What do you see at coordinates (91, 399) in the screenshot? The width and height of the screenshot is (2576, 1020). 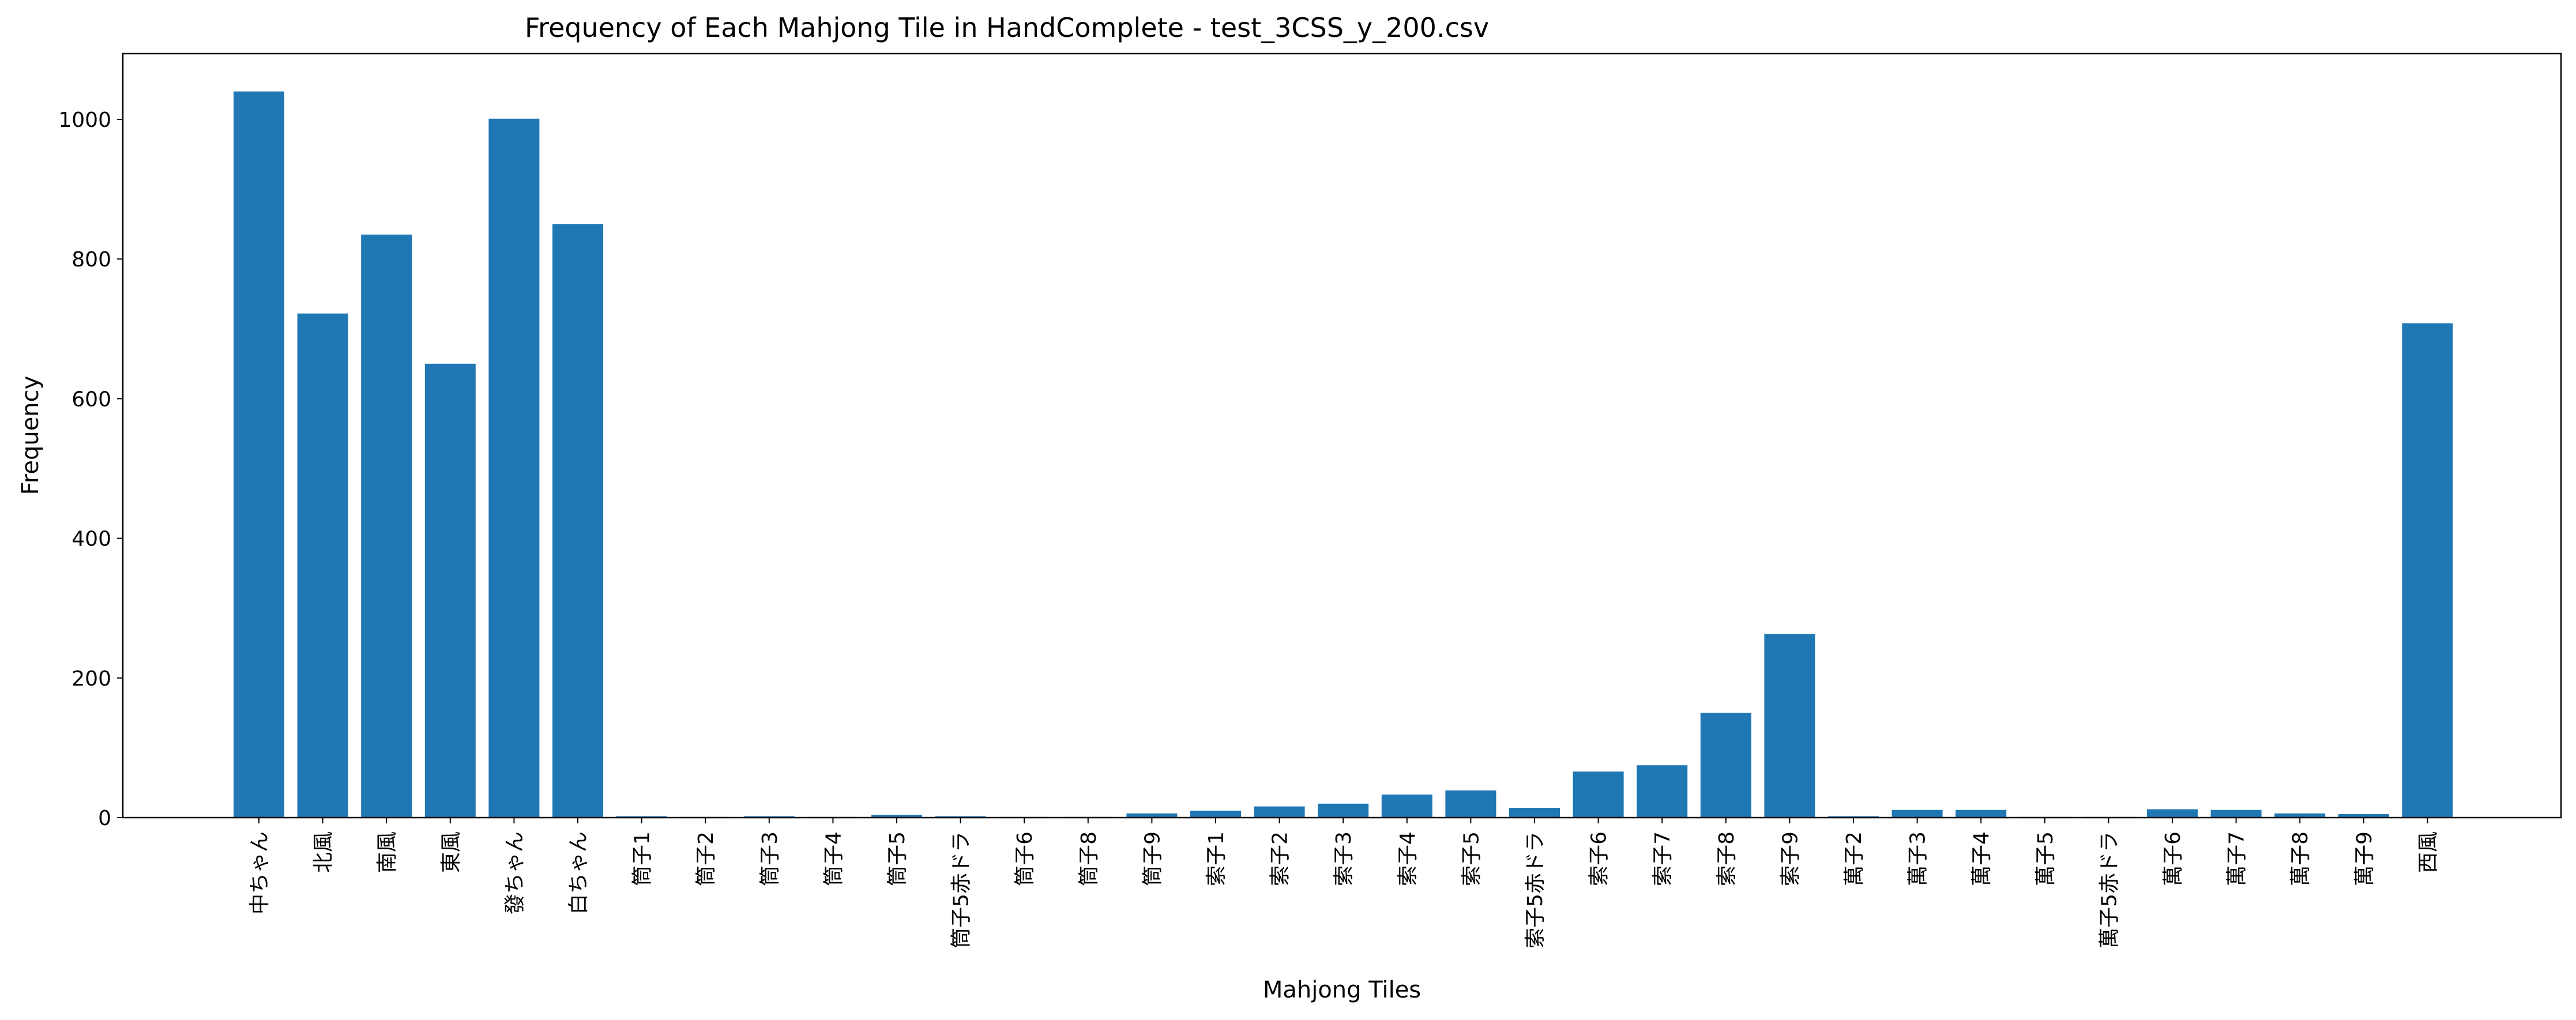 I see `y-tick-label: 600` at bounding box center [91, 399].